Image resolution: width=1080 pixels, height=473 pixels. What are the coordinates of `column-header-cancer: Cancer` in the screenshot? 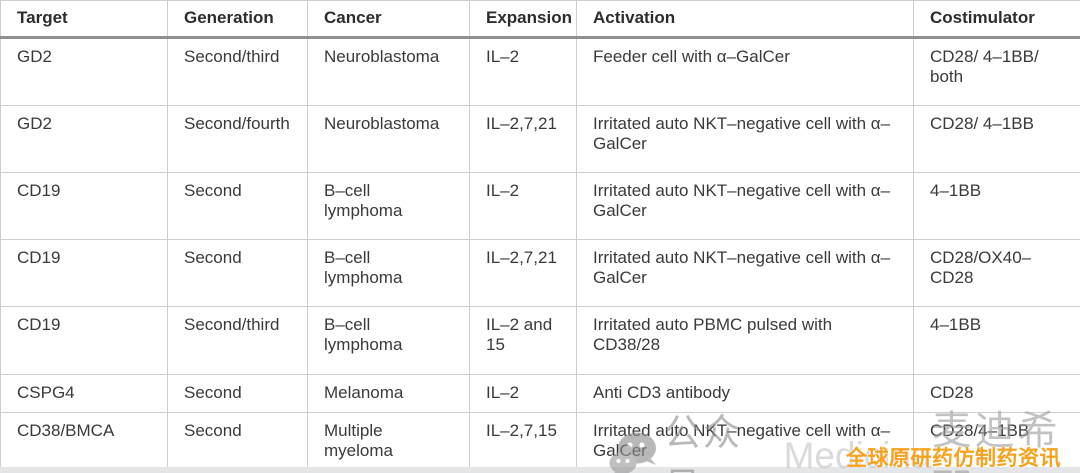 It's located at (388, 20).